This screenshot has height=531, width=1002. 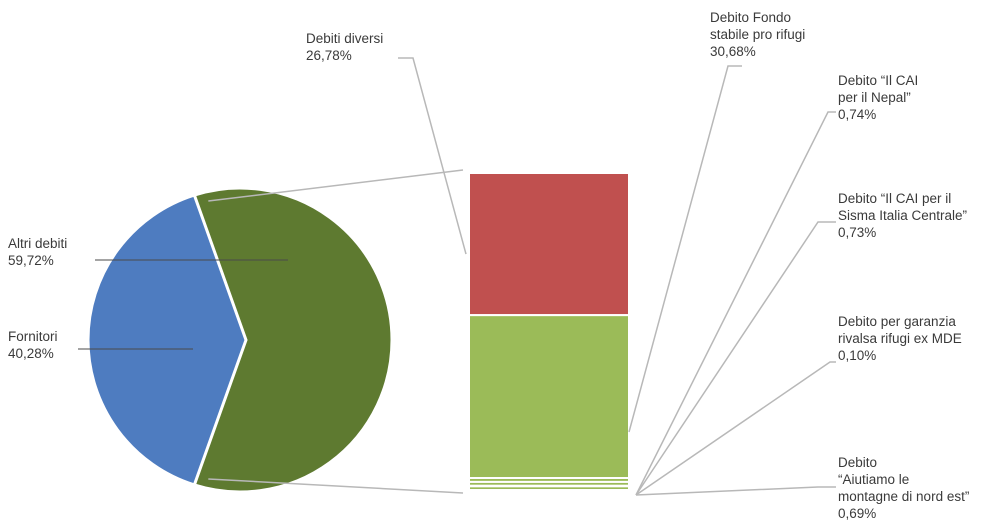 What do you see at coordinates (900, 338) in the screenshot?
I see `bar-label-line: rivalsa rifugi ex MDE` at bounding box center [900, 338].